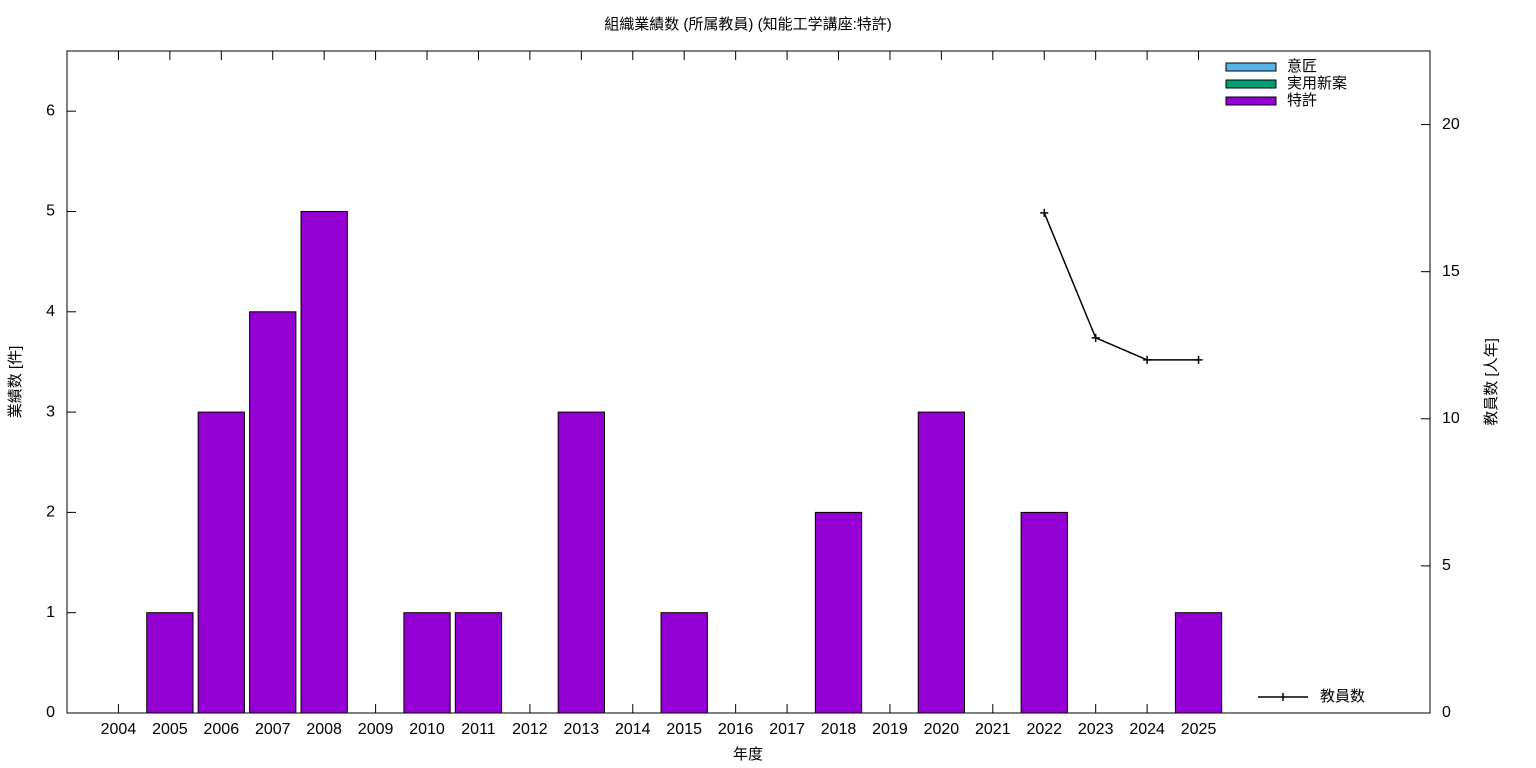  What do you see at coordinates (50, 612) in the screenshot?
I see `y-tick-label: 1` at bounding box center [50, 612].